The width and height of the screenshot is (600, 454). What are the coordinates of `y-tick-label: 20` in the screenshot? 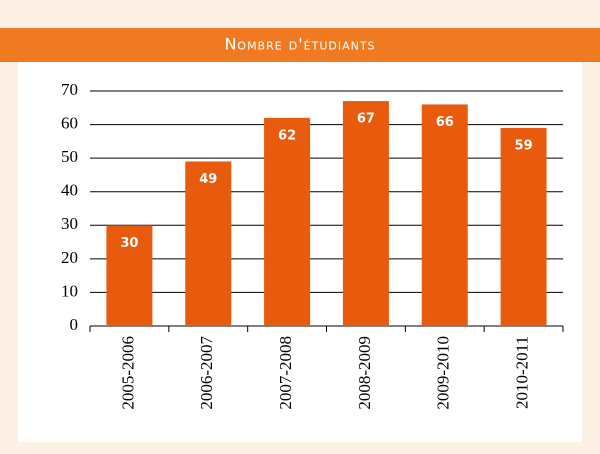 It's located at (69, 257).